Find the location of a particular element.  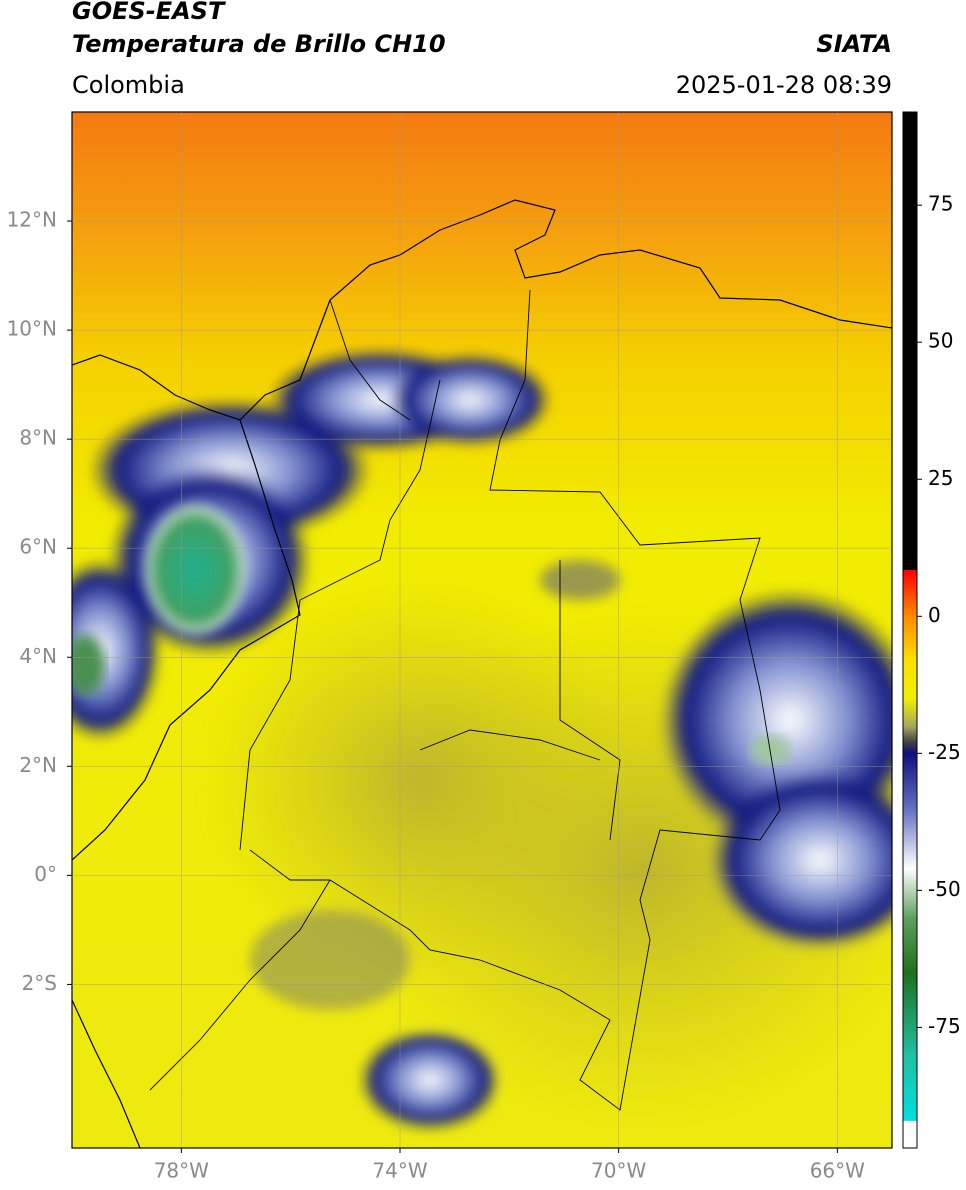

y-tick-label: 6°N is located at coordinates (38, 547).